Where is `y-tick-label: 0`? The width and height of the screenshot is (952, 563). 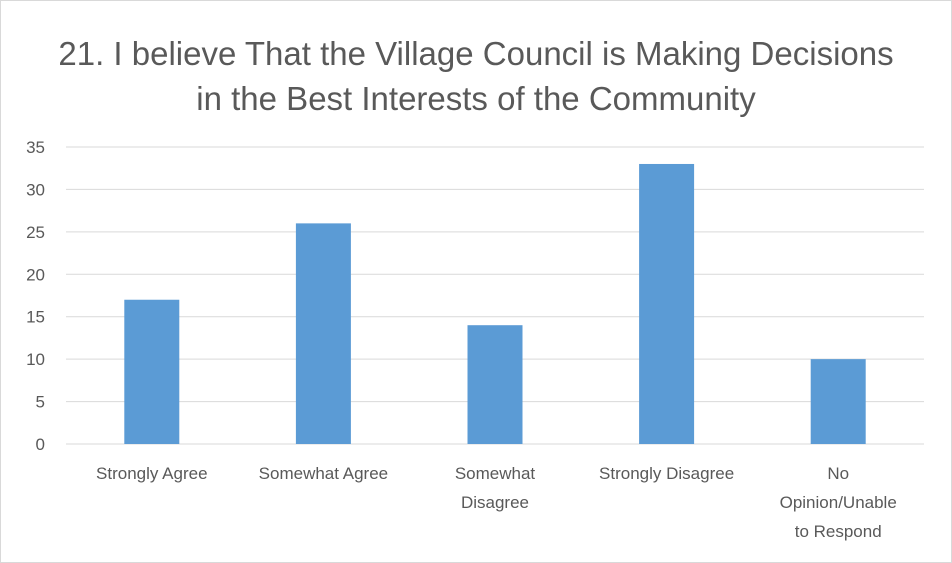 y-tick-label: 0 is located at coordinates (40, 444).